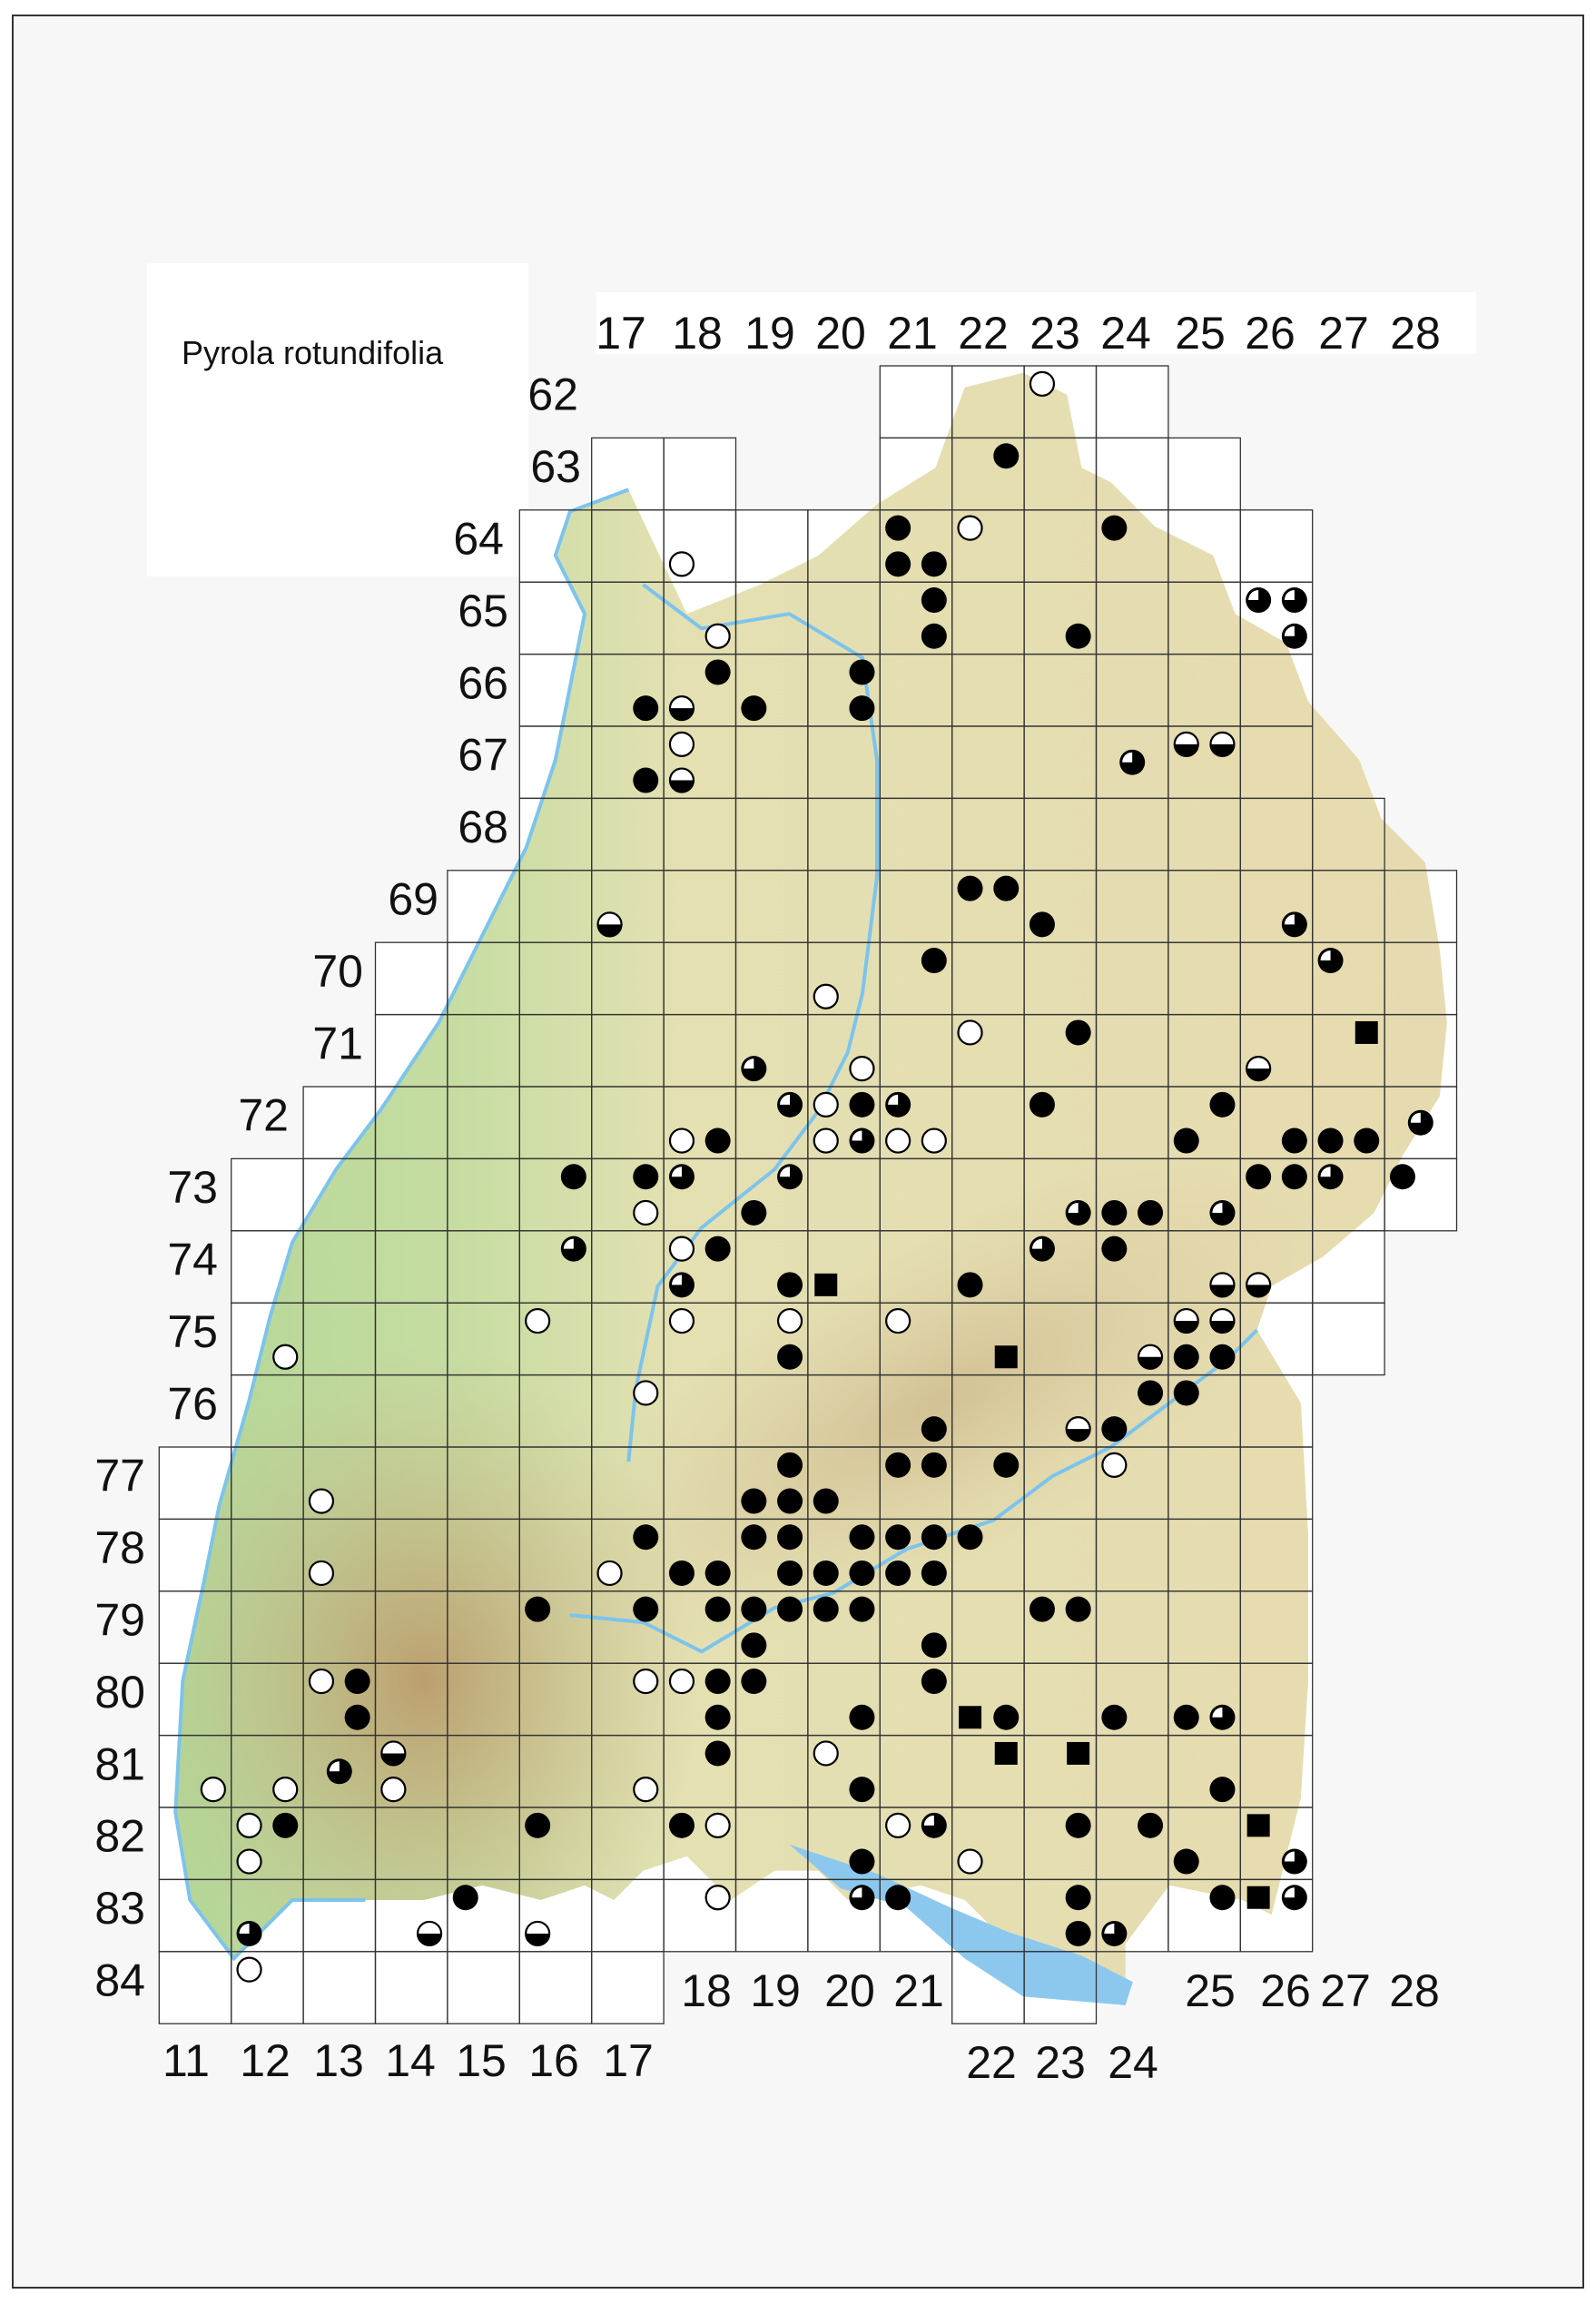 This screenshot has width=1596, height=2304. I want to click on row-label: 79, so click(119, 1620).